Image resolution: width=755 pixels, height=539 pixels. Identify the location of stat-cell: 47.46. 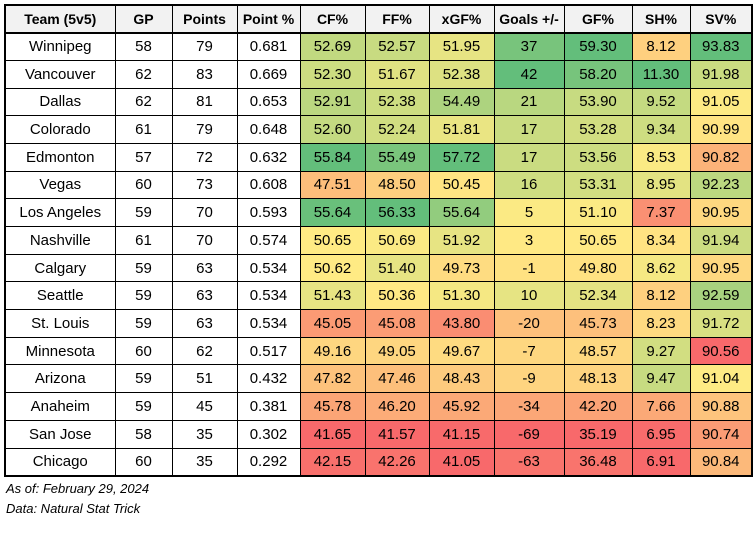
(397, 379).